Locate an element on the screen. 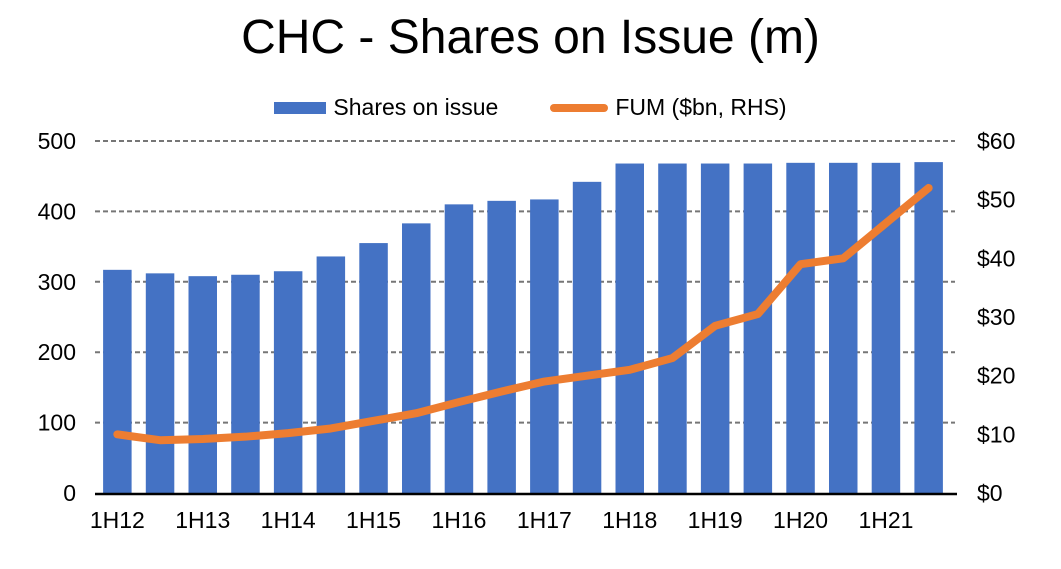  x-axis-labels: 1H12 1H13 1H14 1H15 1H16 1H17 1H18 1H19 1H20 1H21 is located at coordinates (502, 520).